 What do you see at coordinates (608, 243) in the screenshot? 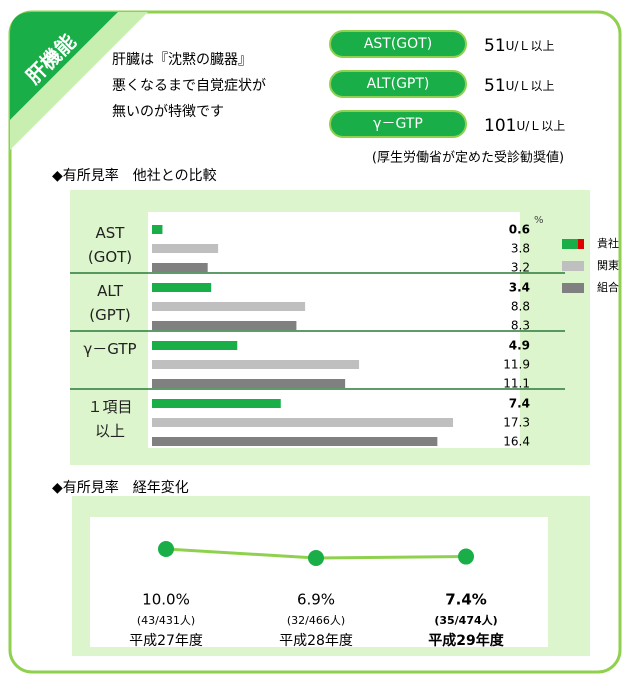
I see `legend-label: 貴社` at bounding box center [608, 243].